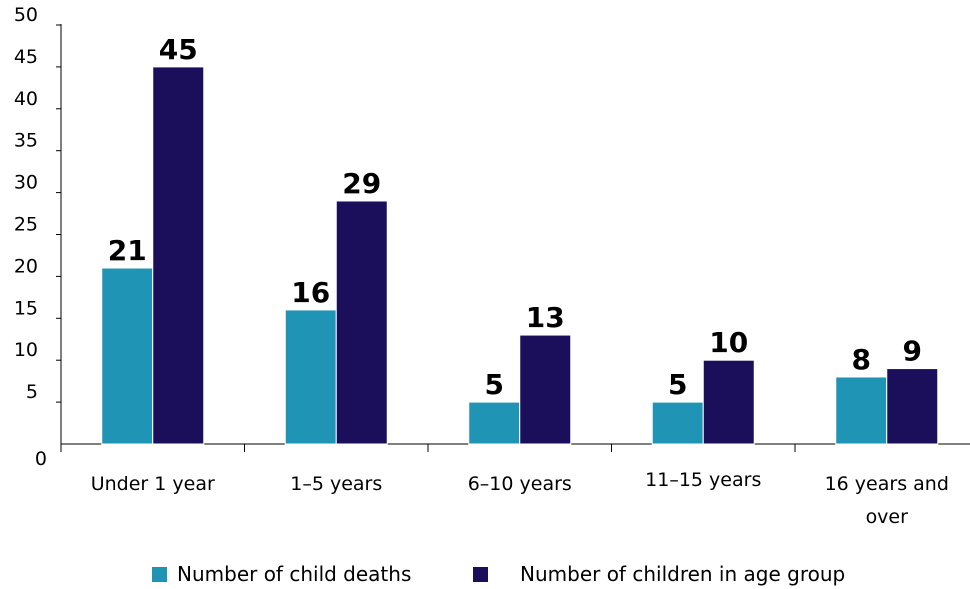 This screenshot has width=970, height=589. What do you see at coordinates (294, 574) in the screenshot?
I see `legend-label-deaths: Number of child deaths` at bounding box center [294, 574].